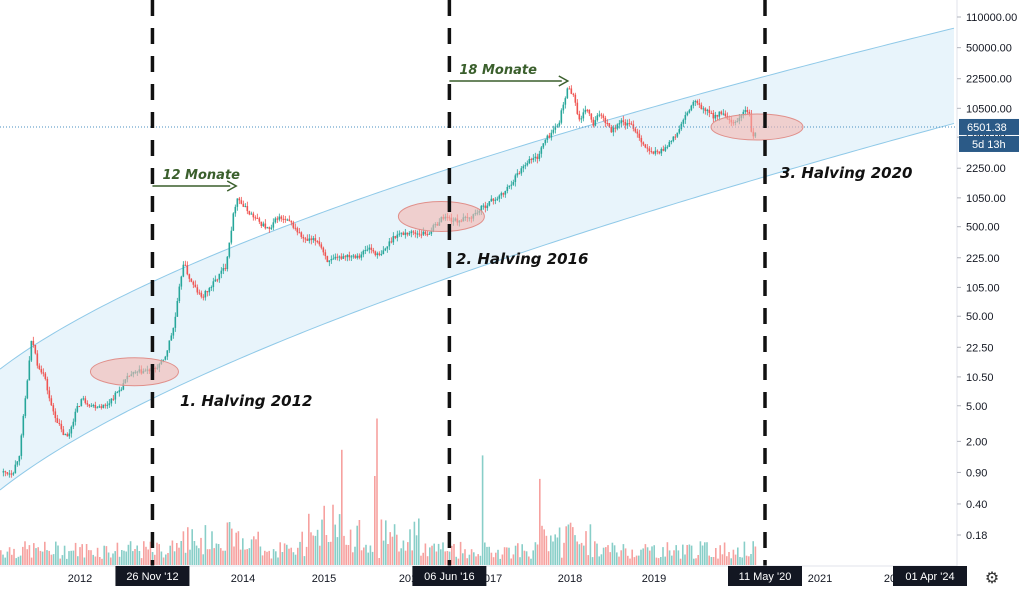 The width and height of the screenshot is (1024, 593). What do you see at coordinates (980, 378) in the screenshot?
I see `y-tick-label: 10.50` at bounding box center [980, 378].